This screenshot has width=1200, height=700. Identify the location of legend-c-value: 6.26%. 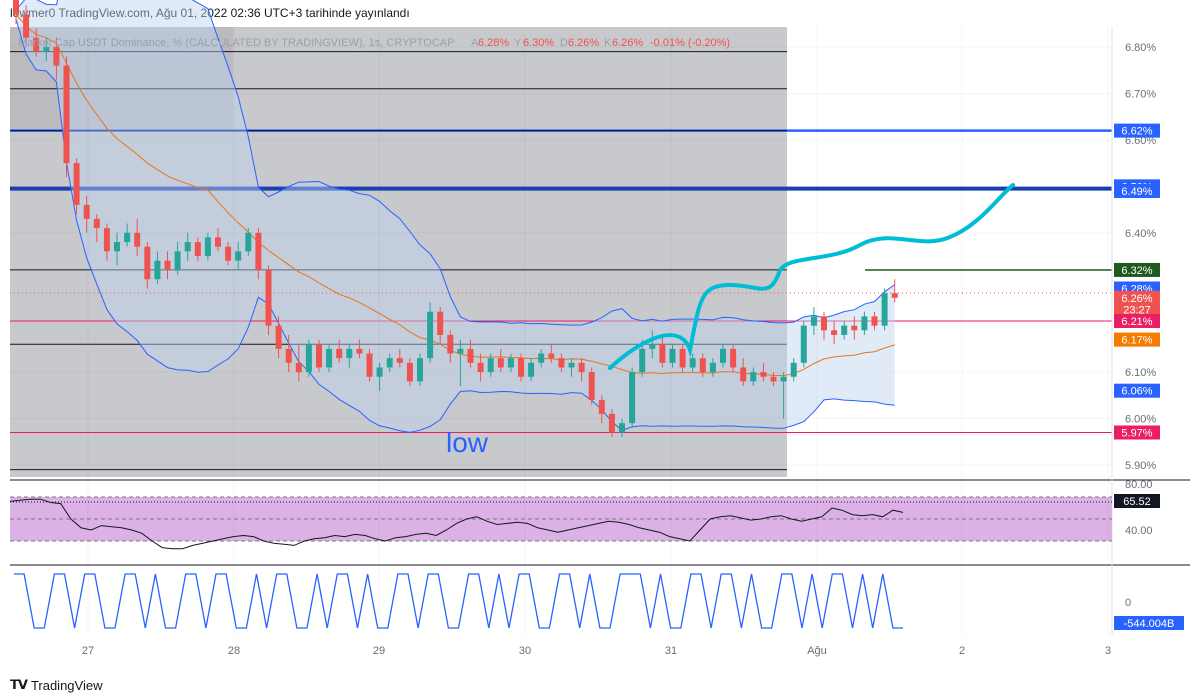
(627, 43).